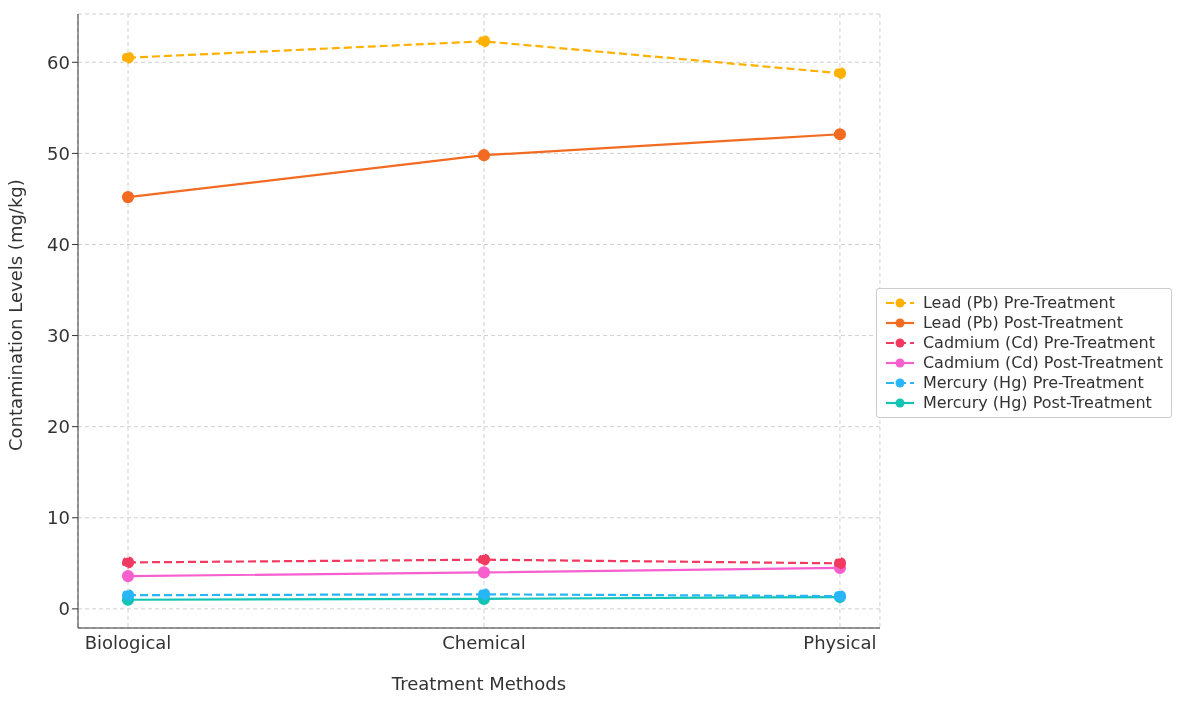  Describe the element at coordinates (1042, 363) in the screenshot. I see `legend-label: Cadmium (Cd) Post-Treatment` at that location.